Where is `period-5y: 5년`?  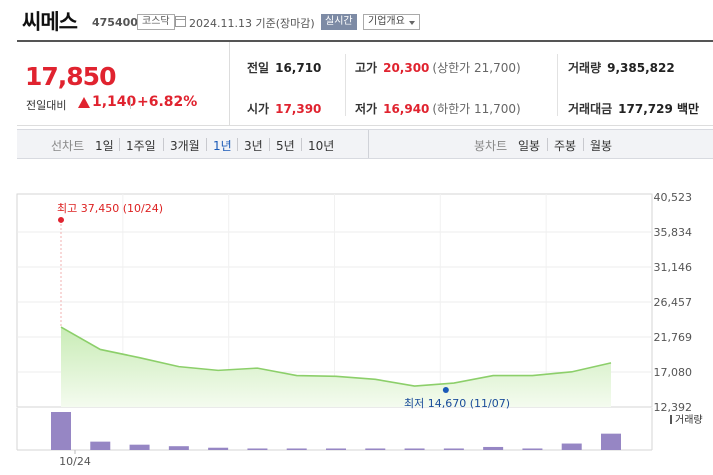
period-5y: 5년 is located at coordinates (285, 146).